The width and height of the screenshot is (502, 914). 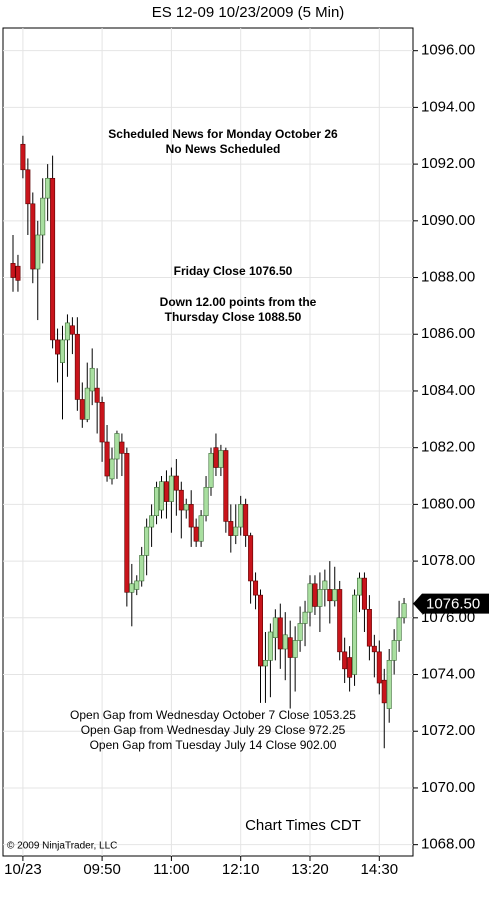 What do you see at coordinates (448, 560) in the screenshot?
I see `y-tick-label: 1078.00` at bounding box center [448, 560].